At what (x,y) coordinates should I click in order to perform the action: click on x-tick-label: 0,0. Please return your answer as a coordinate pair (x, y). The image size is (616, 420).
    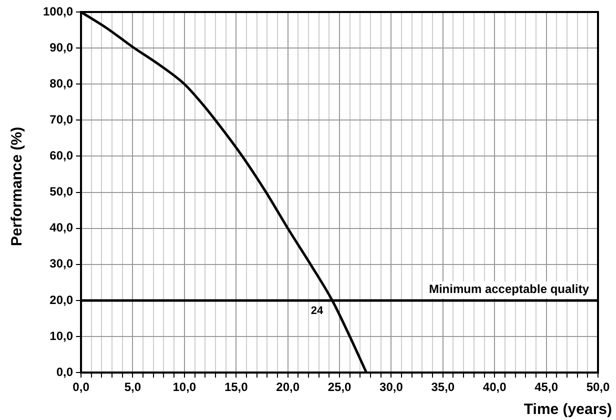
    Looking at the image, I should click on (81, 387).